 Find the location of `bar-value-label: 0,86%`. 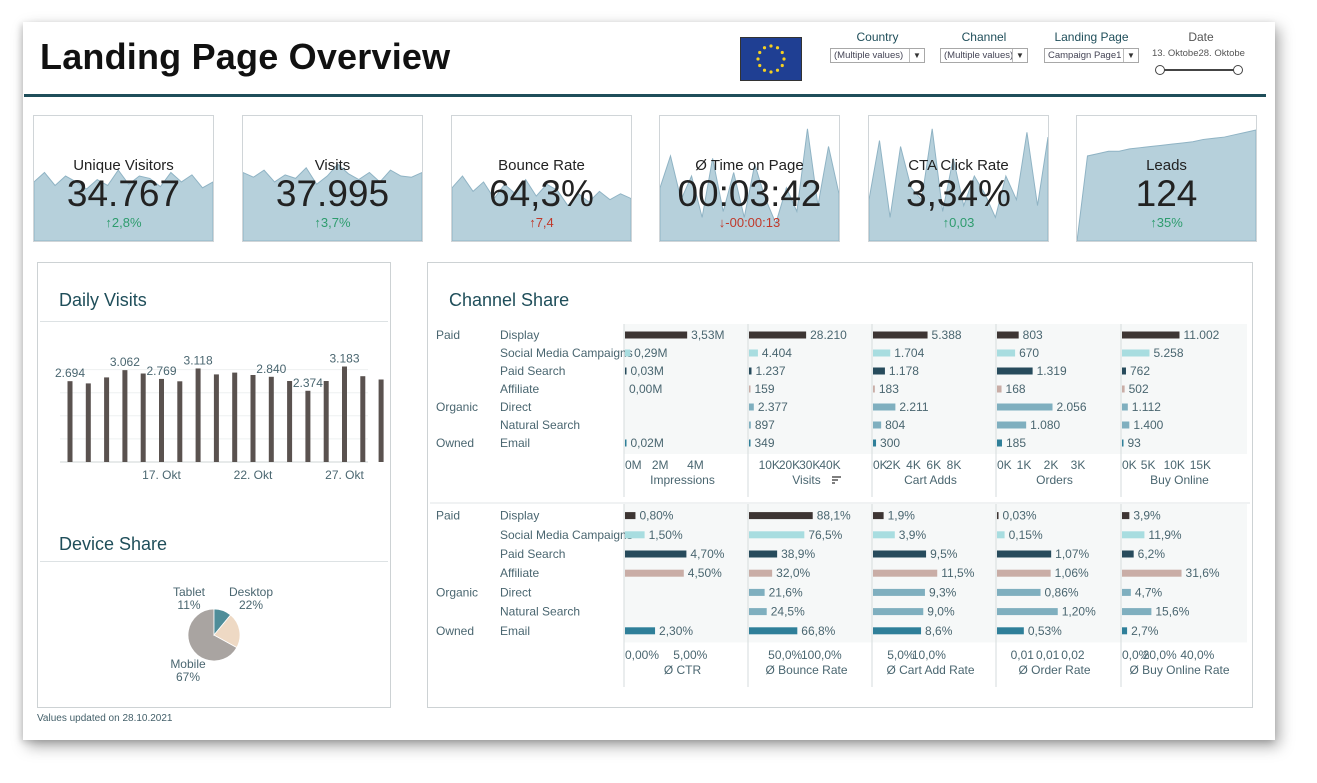

bar-value-label: 0,86% is located at coordinates (1062, 592).